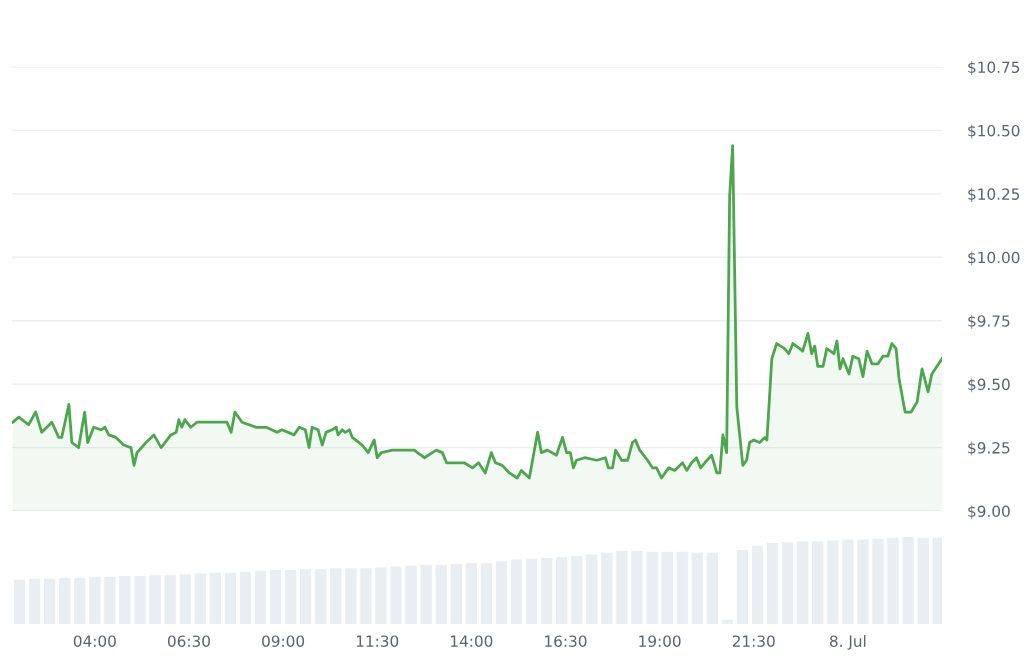 This screenshot has width=1024, height=663. What do you see at coordinates (283, 641) in the screenshot?
I see `x-tick-label: 09:00` at bounding box center [283, 641].